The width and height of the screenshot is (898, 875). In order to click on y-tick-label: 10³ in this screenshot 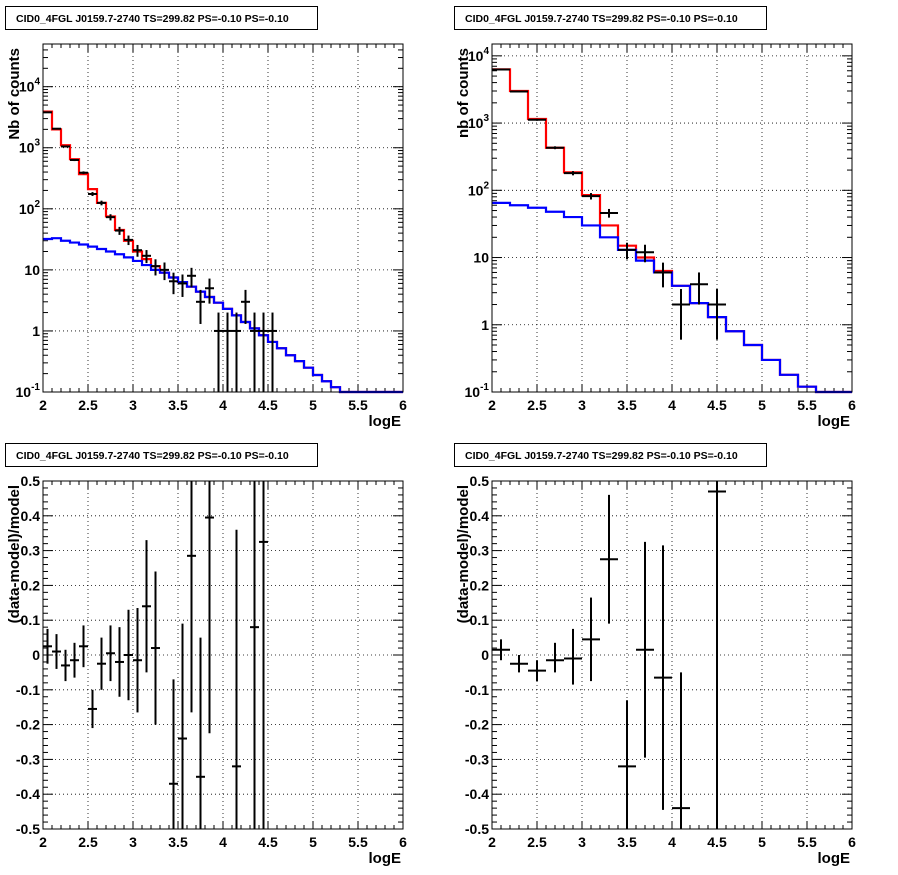, I will do `click(479, 122)`.